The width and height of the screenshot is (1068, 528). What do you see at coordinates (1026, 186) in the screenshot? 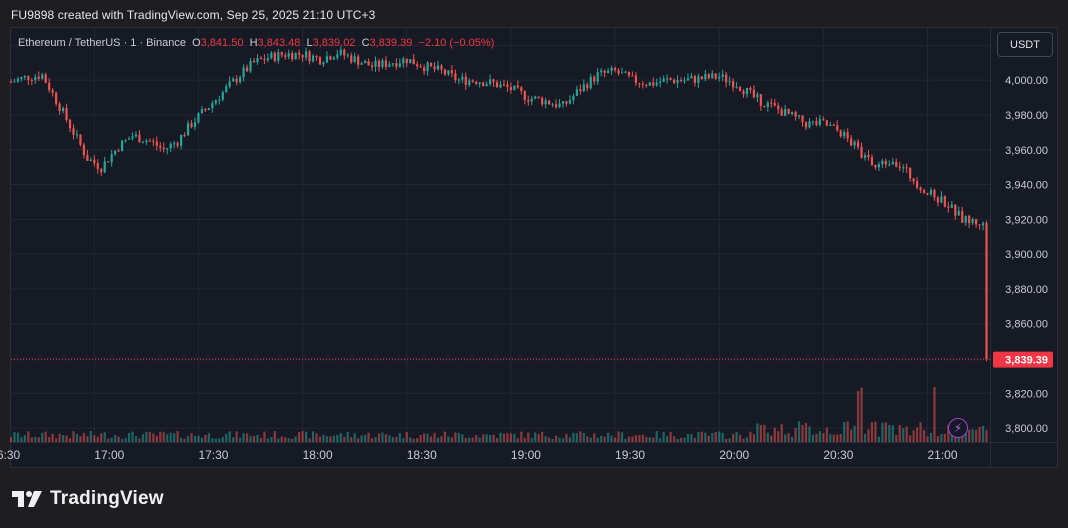
I see `y-tick-label: 3,940.00` at bounding box center [1026, 186].